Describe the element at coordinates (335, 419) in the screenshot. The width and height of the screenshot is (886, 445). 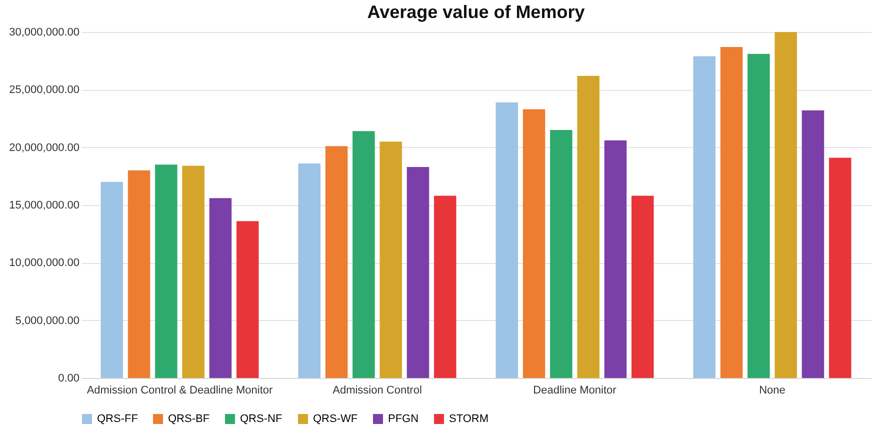
I see `legend-label: QRS-WF` at that location.